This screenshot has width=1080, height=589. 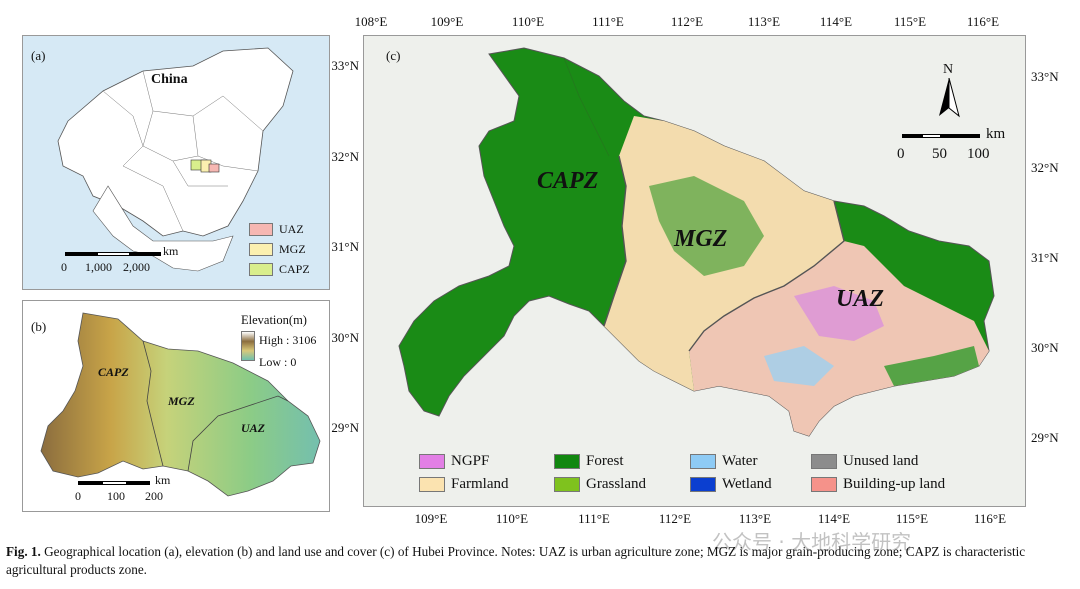 What do you see at coordinates (834, 518) in the screenshot?
I see `lon-tick-bottom: 114°E` at bounding box center [834, 518].